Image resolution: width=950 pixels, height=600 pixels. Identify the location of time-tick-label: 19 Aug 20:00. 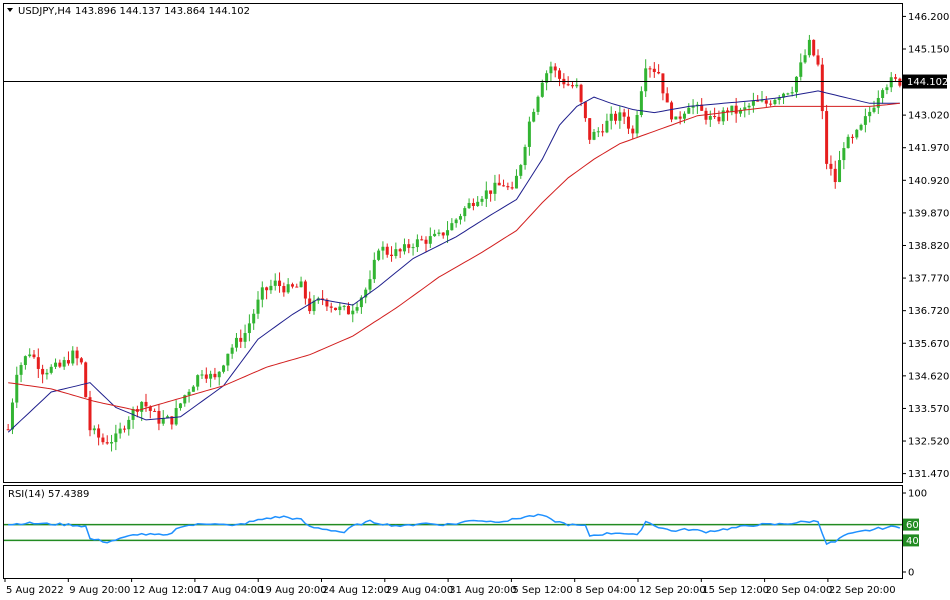
(292, 590).